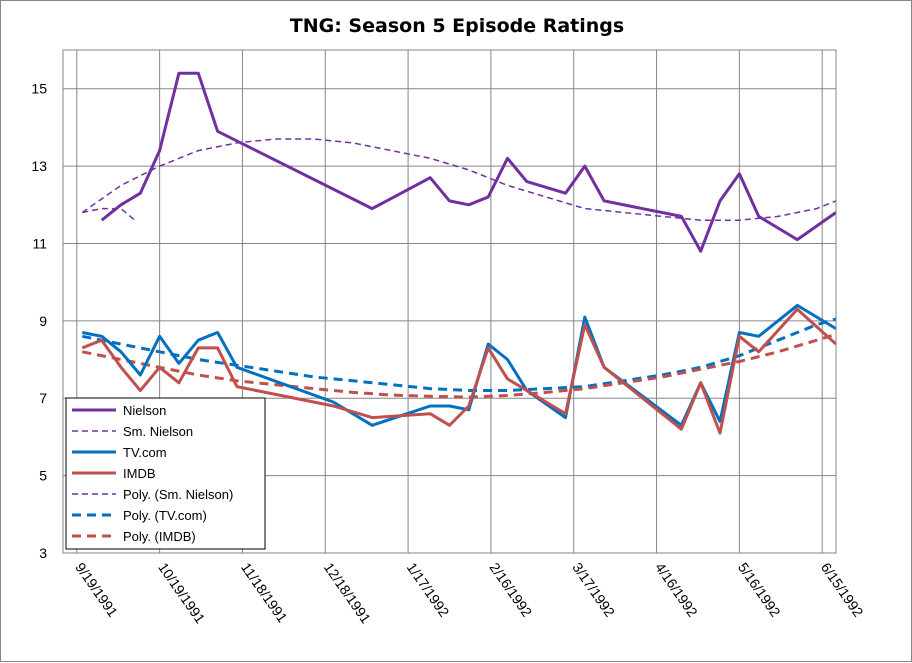 The width and height of the screenshot is (912, 663). I want to click on legend-label: Poly. (TV.com), so click(165, 515).